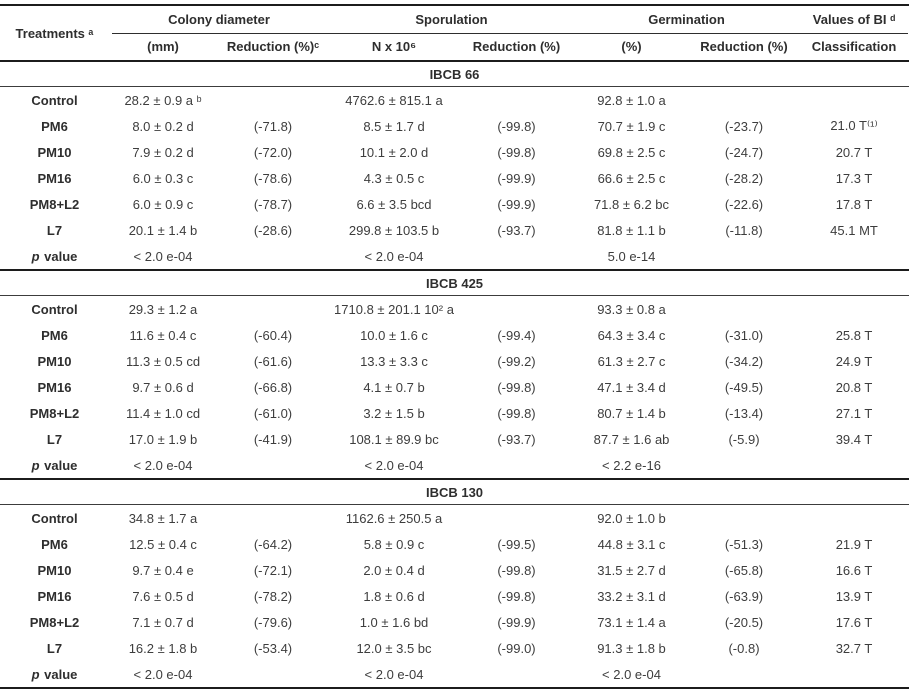 The width and height of the screenshot is (909, 689). I want to click on cell-germination-pct: 81.8 ± 1.1 b, so click(631, 230).